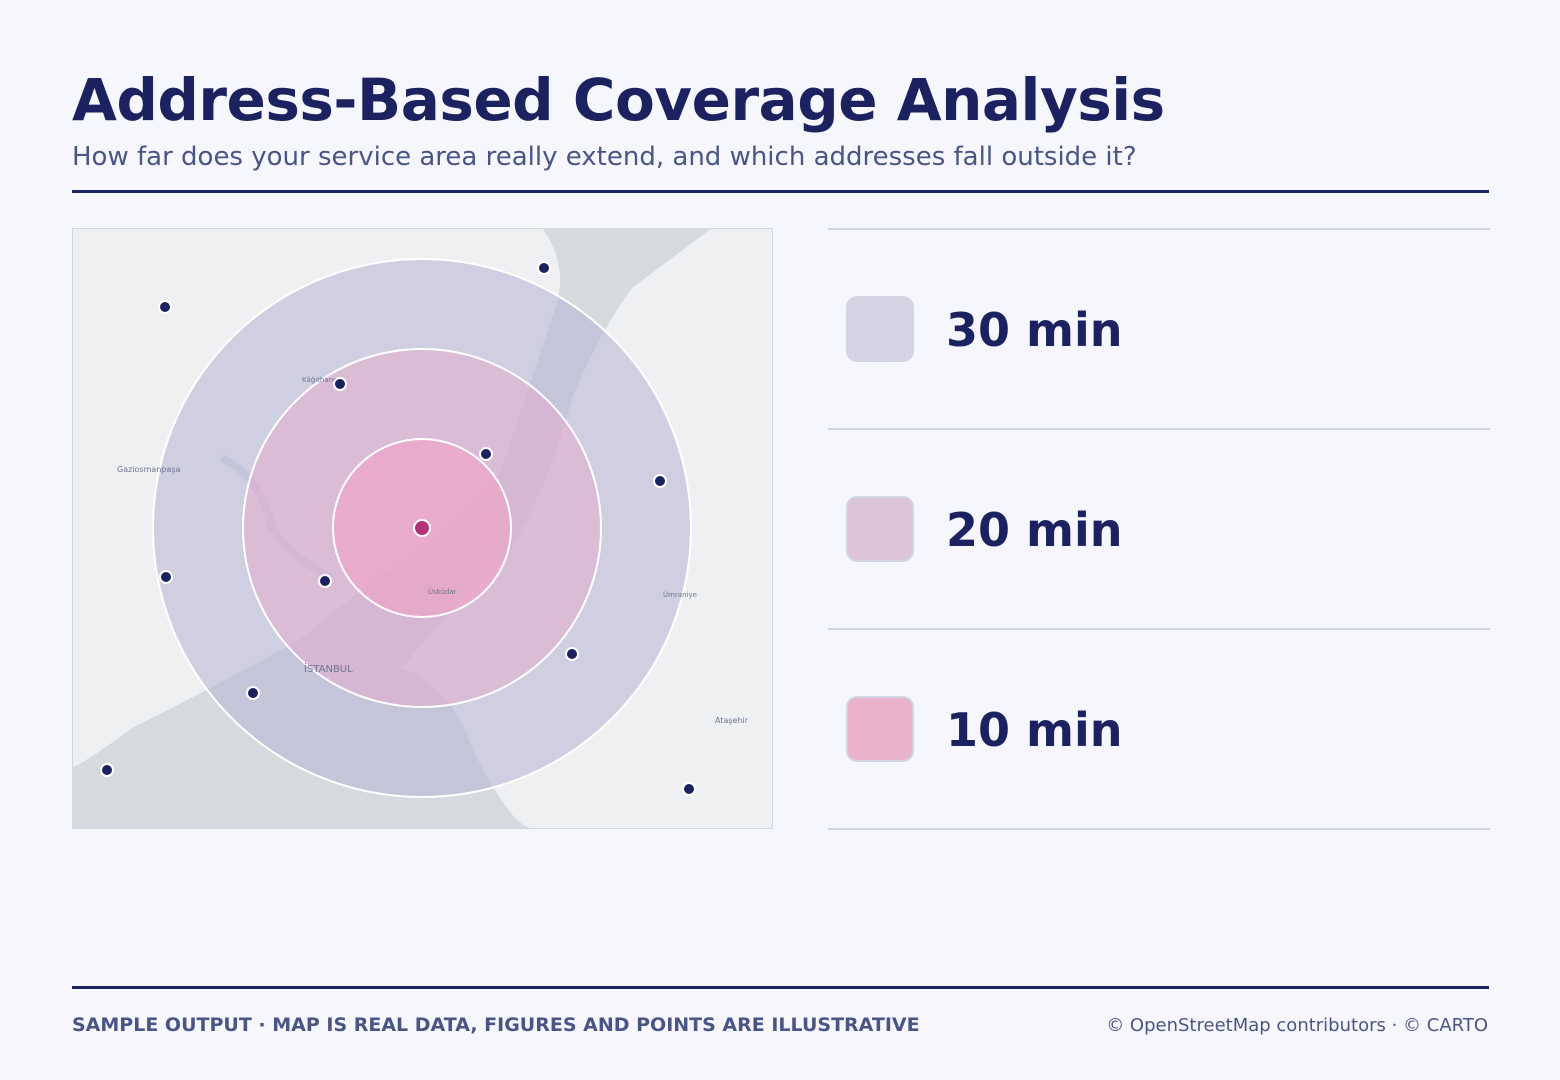 This screenshot has width=1560, height=1080. What do you see at coordinates (780, 987) in the screenshot?
I see `footer-rule` at bounding box center [780, 987].